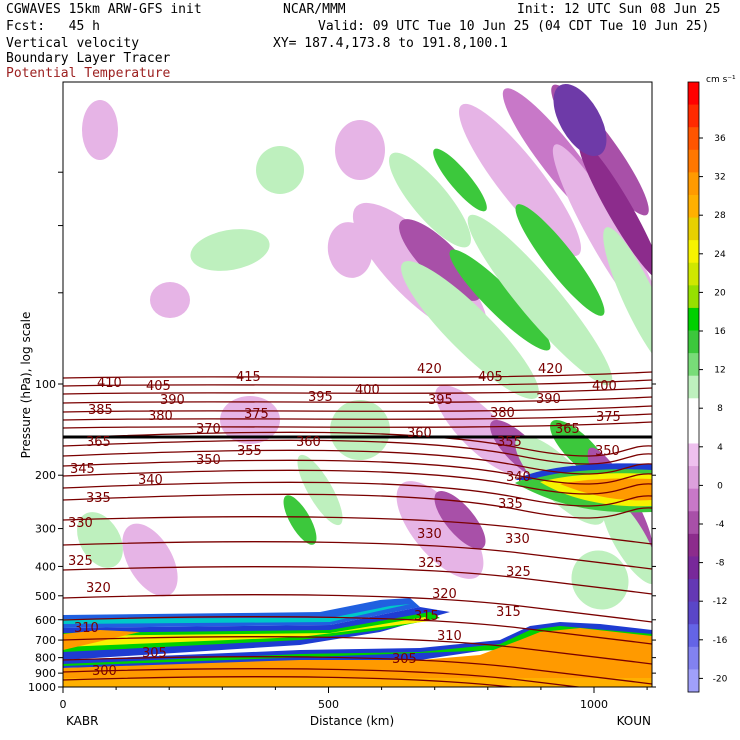  I want to click on colorbar-frame, so click(693, 387).